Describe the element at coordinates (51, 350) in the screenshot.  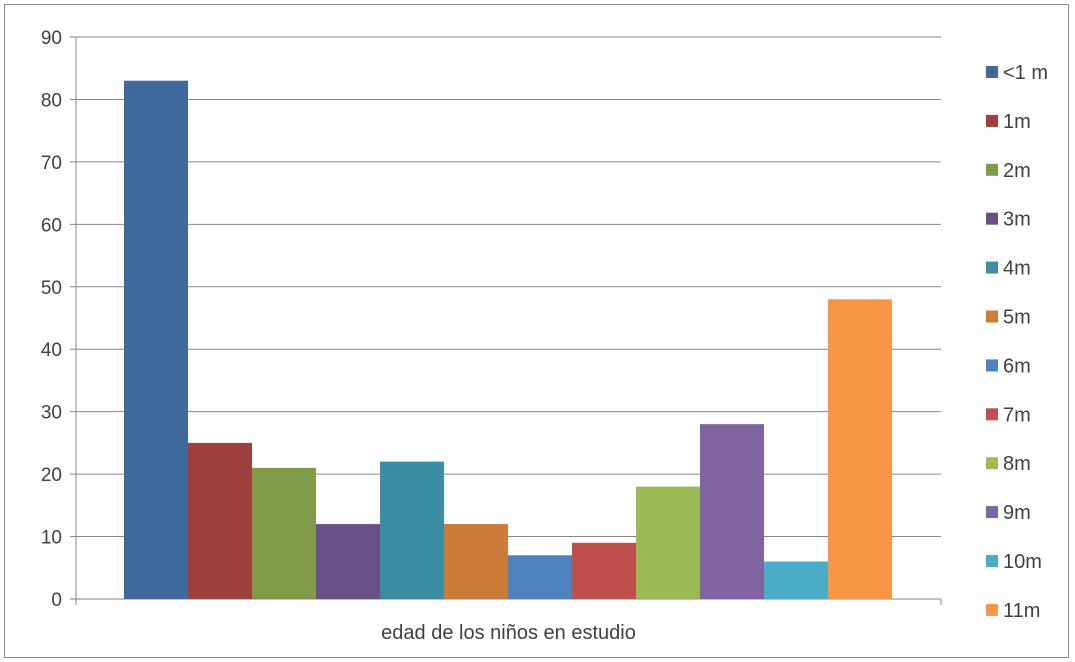
I see `y-tick-label: 40` at that location.